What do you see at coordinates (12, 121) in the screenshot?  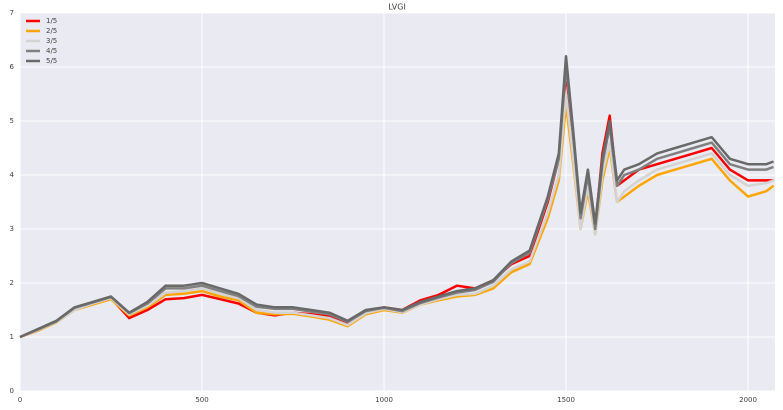 I see `y-tick-label: 5` at bounding box center [12, 121].